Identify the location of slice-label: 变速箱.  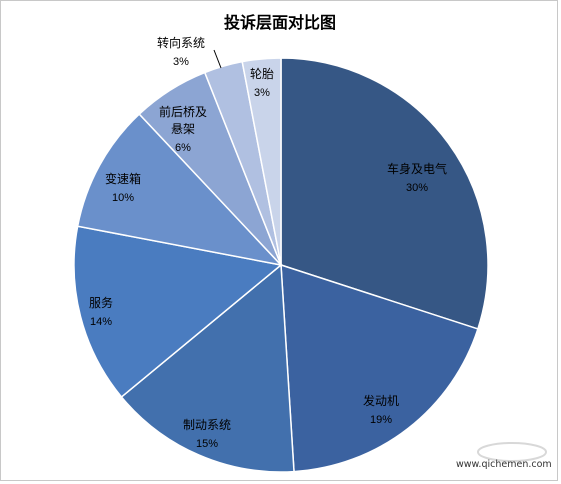
(123, 178).